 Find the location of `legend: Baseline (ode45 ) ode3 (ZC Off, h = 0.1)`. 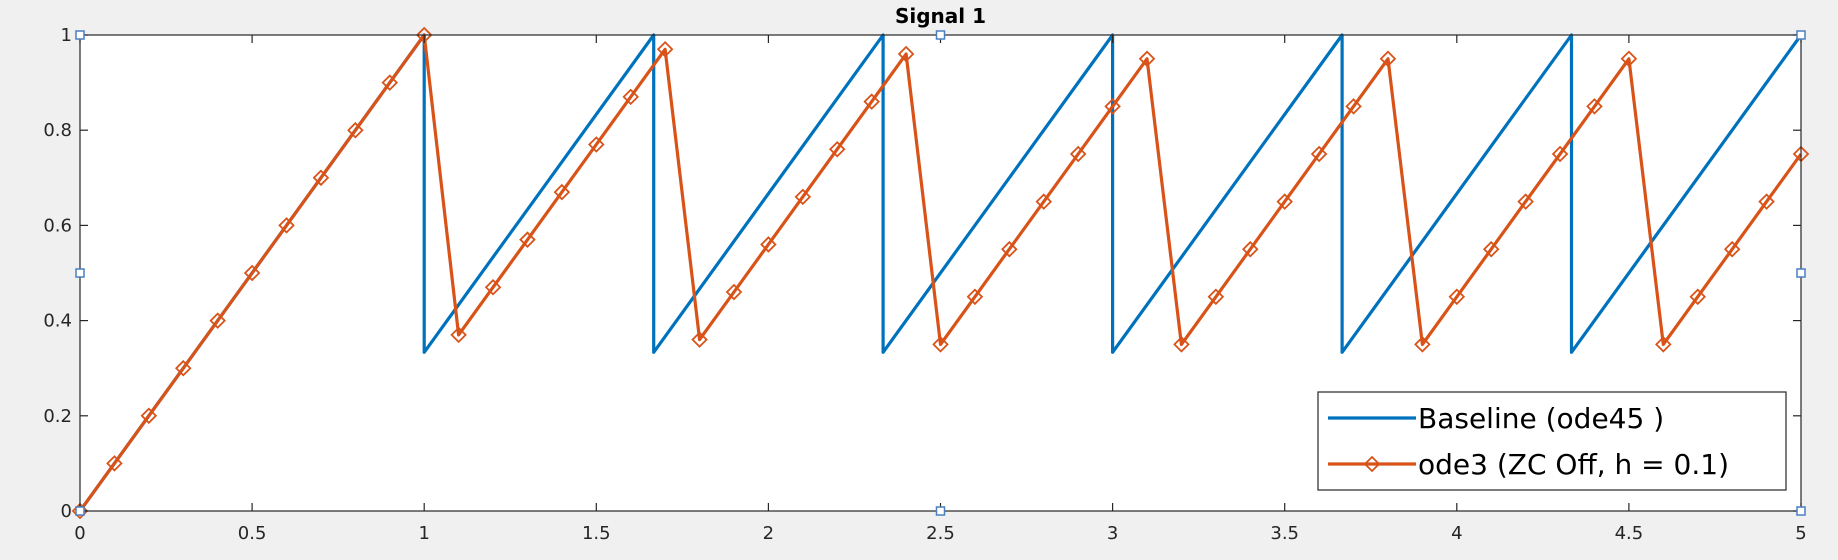

legend: Baseline (ode45 ) ode3 (ZC Off, h = 0.1) is located at coordinates (1552, 441).